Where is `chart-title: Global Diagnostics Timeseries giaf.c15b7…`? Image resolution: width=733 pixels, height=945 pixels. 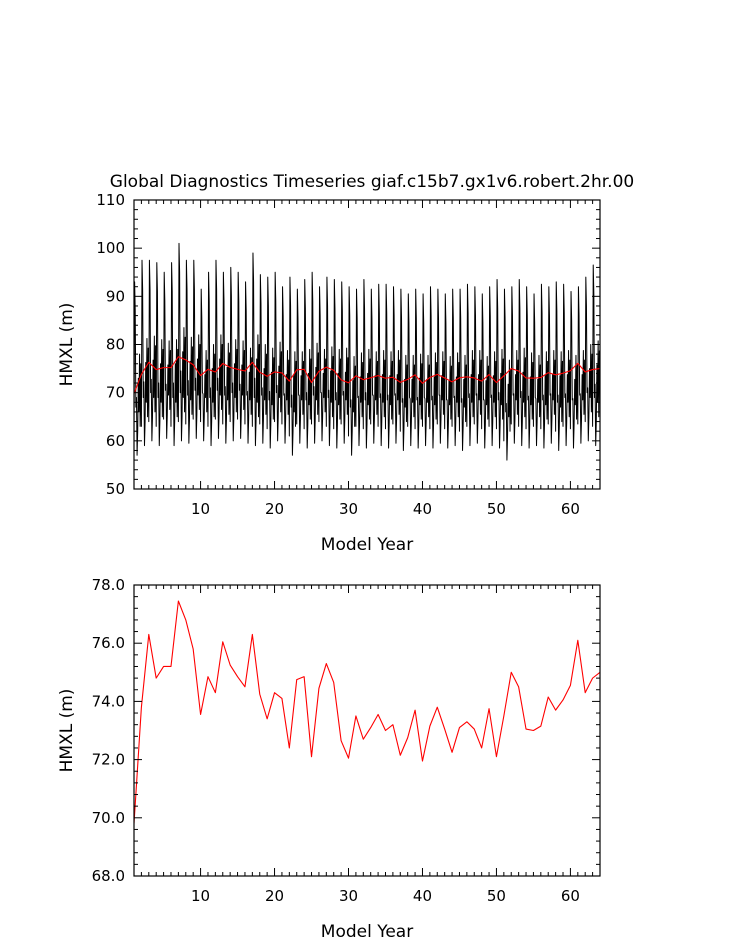 chart-title: Global Diagnostics Timeseries giaf.c15b7… is located at coordinates (372, 182).